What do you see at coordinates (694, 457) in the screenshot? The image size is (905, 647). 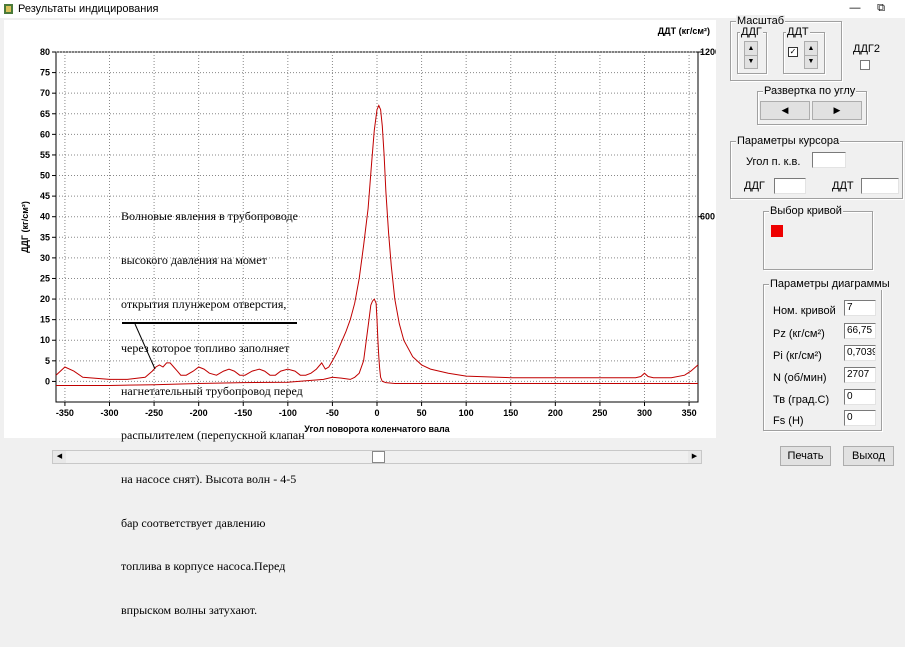 I see `scroll-right-icon: ▶` at bounding box center [694, 457].